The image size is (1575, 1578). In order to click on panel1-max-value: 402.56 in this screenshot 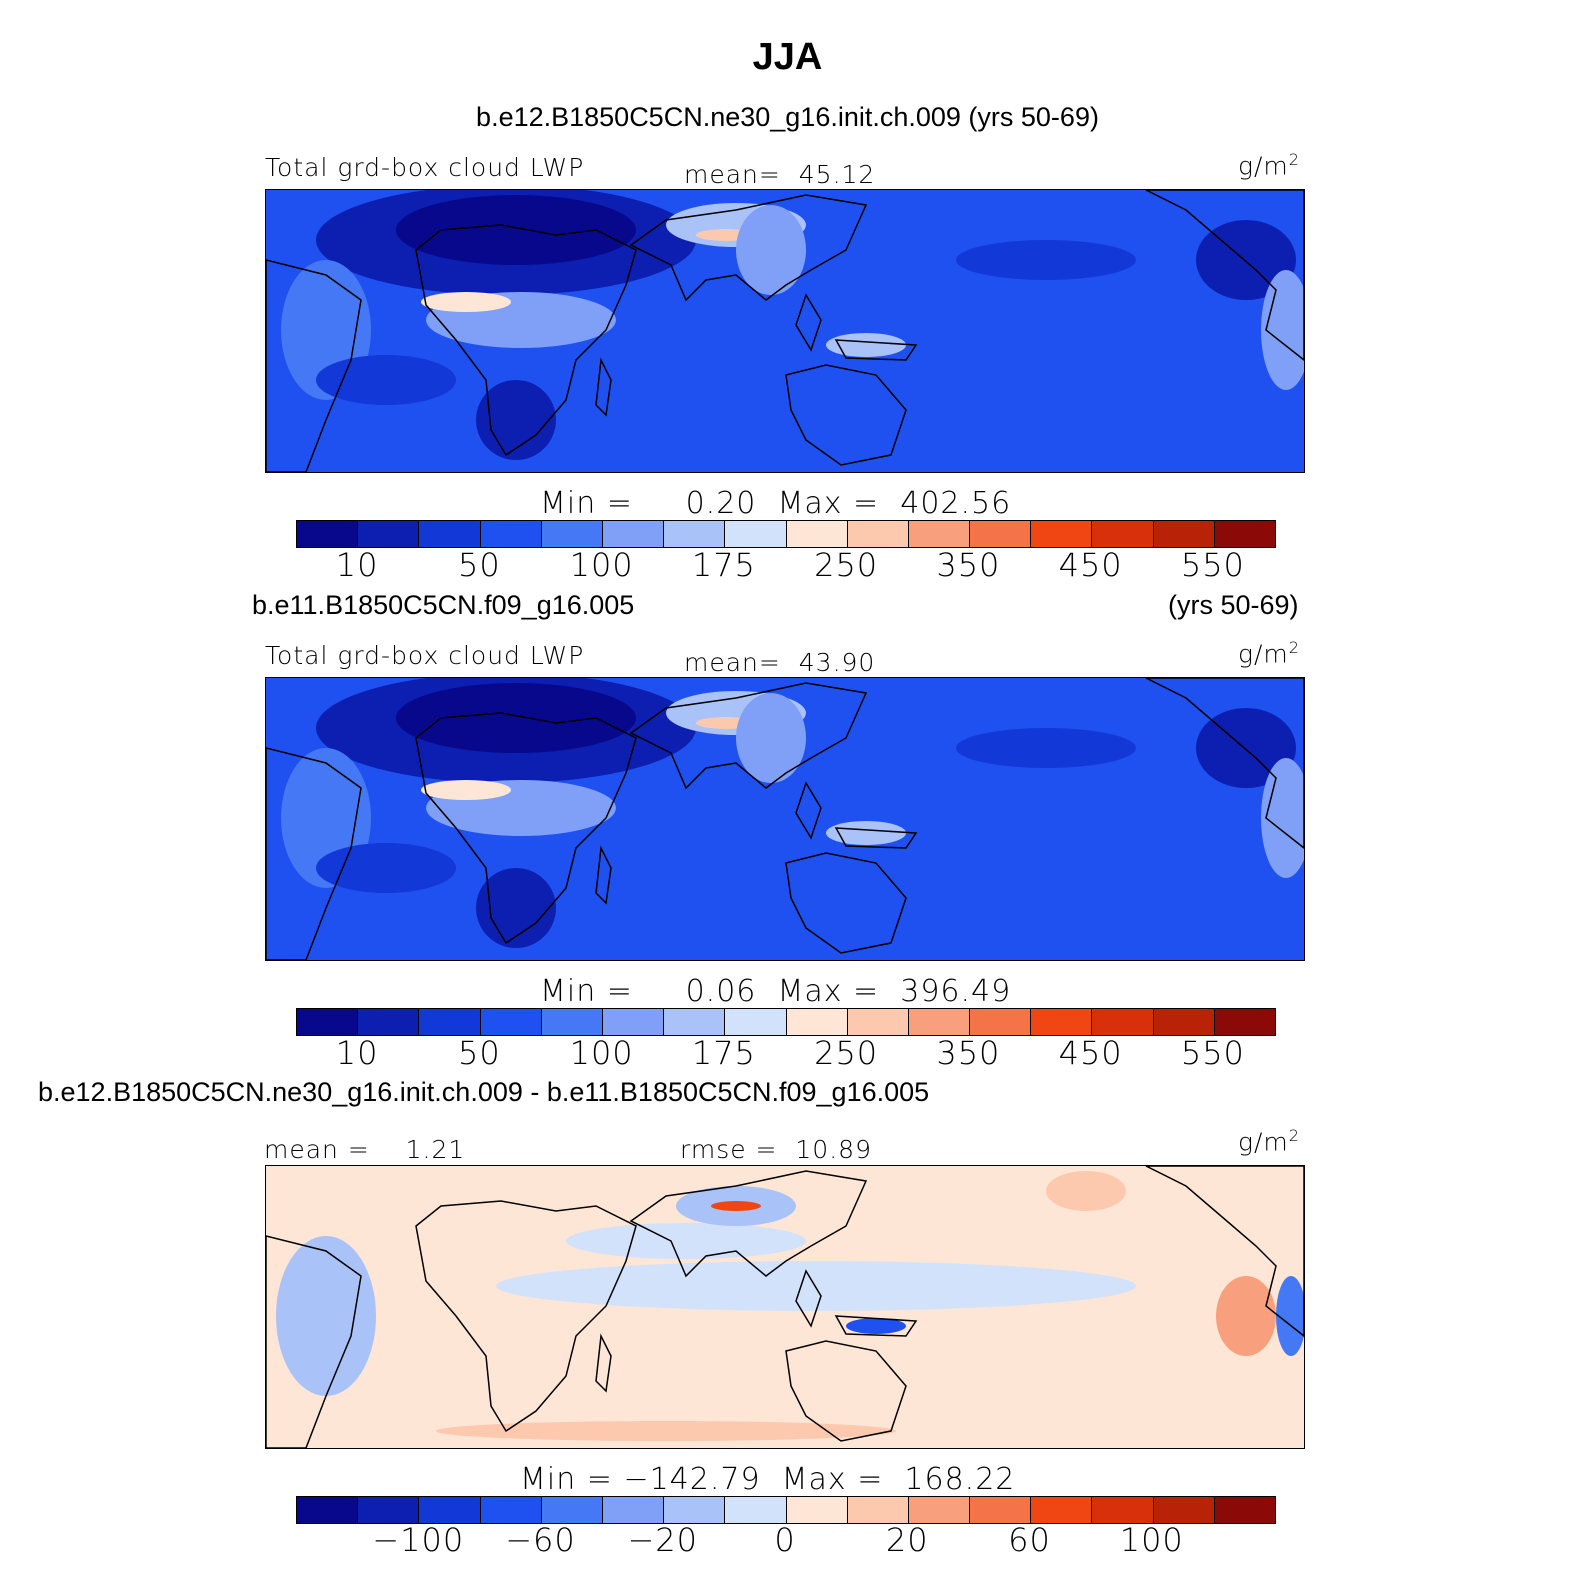, I will do `click(956, 503)`.